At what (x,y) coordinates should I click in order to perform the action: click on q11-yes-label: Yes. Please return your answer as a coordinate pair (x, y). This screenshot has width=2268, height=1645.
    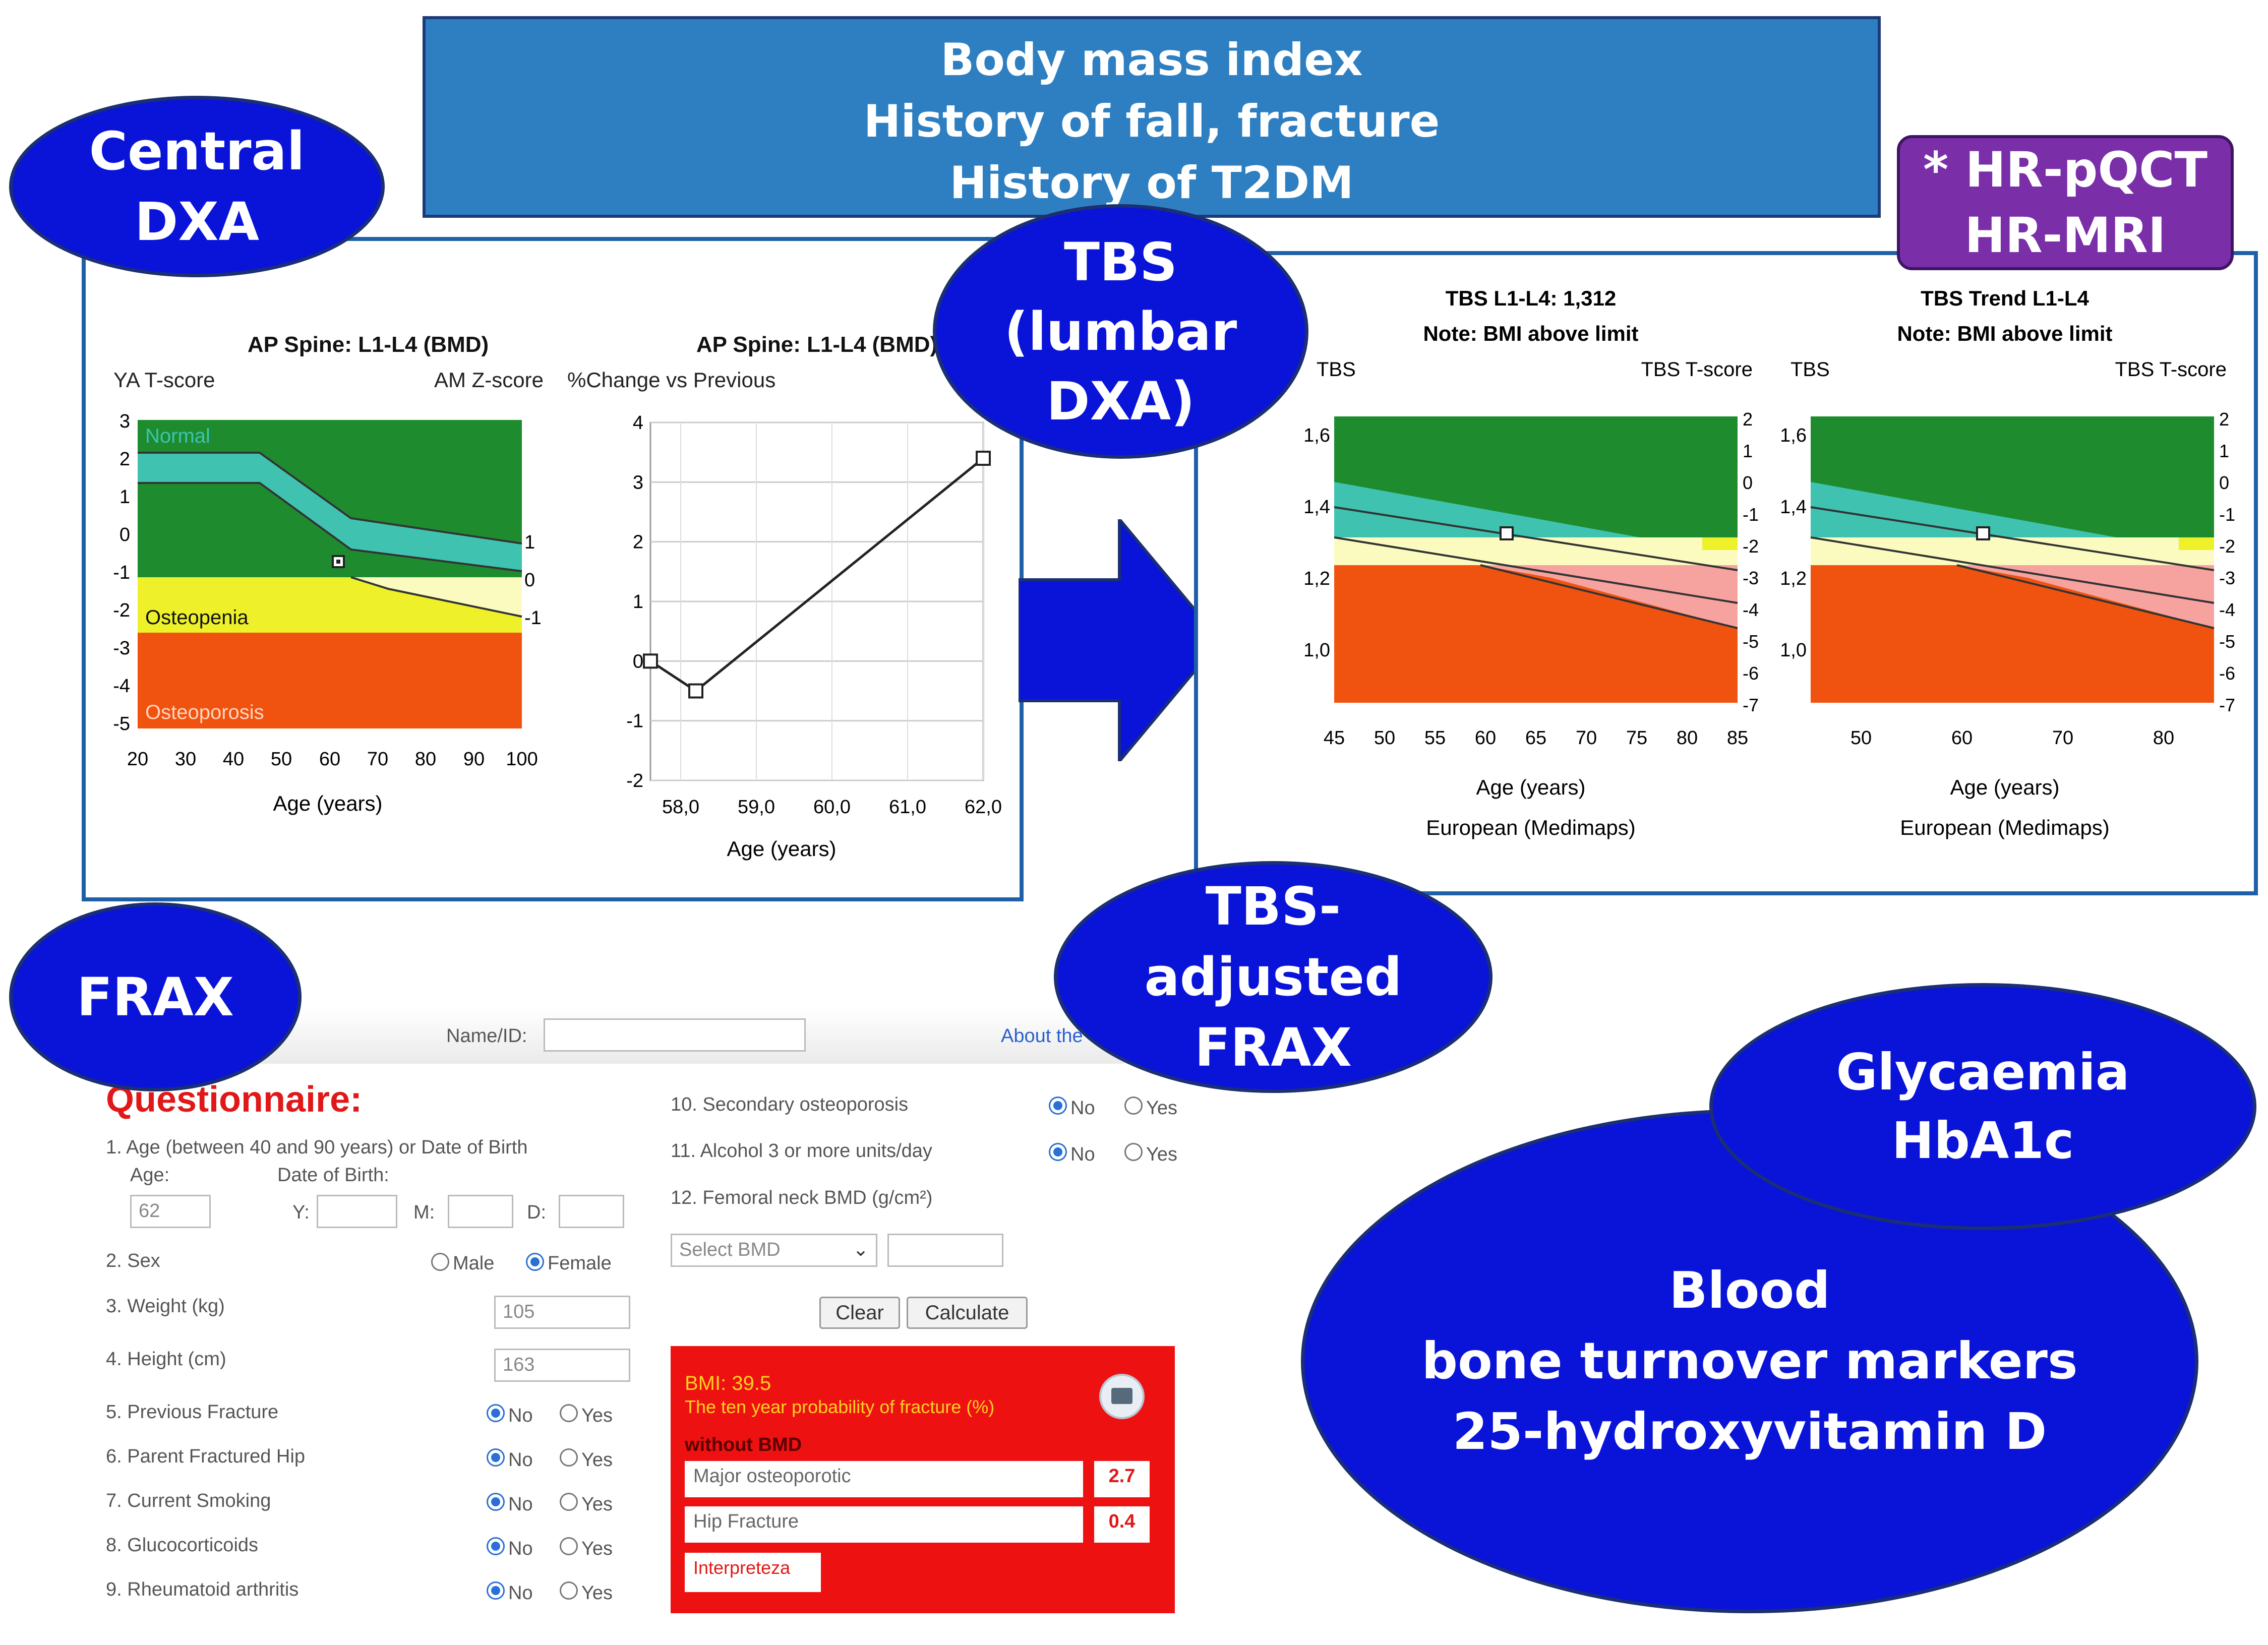
    Looking at the image, I should click on (1161, 1154).